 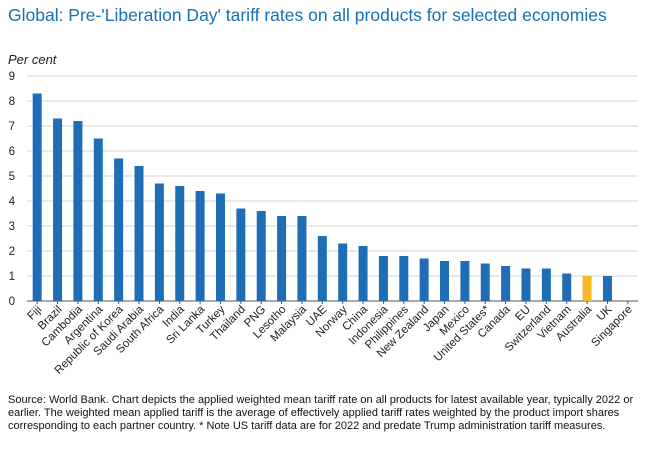 I want to click on y-tick-label: 2, so click(x=12, y=252).